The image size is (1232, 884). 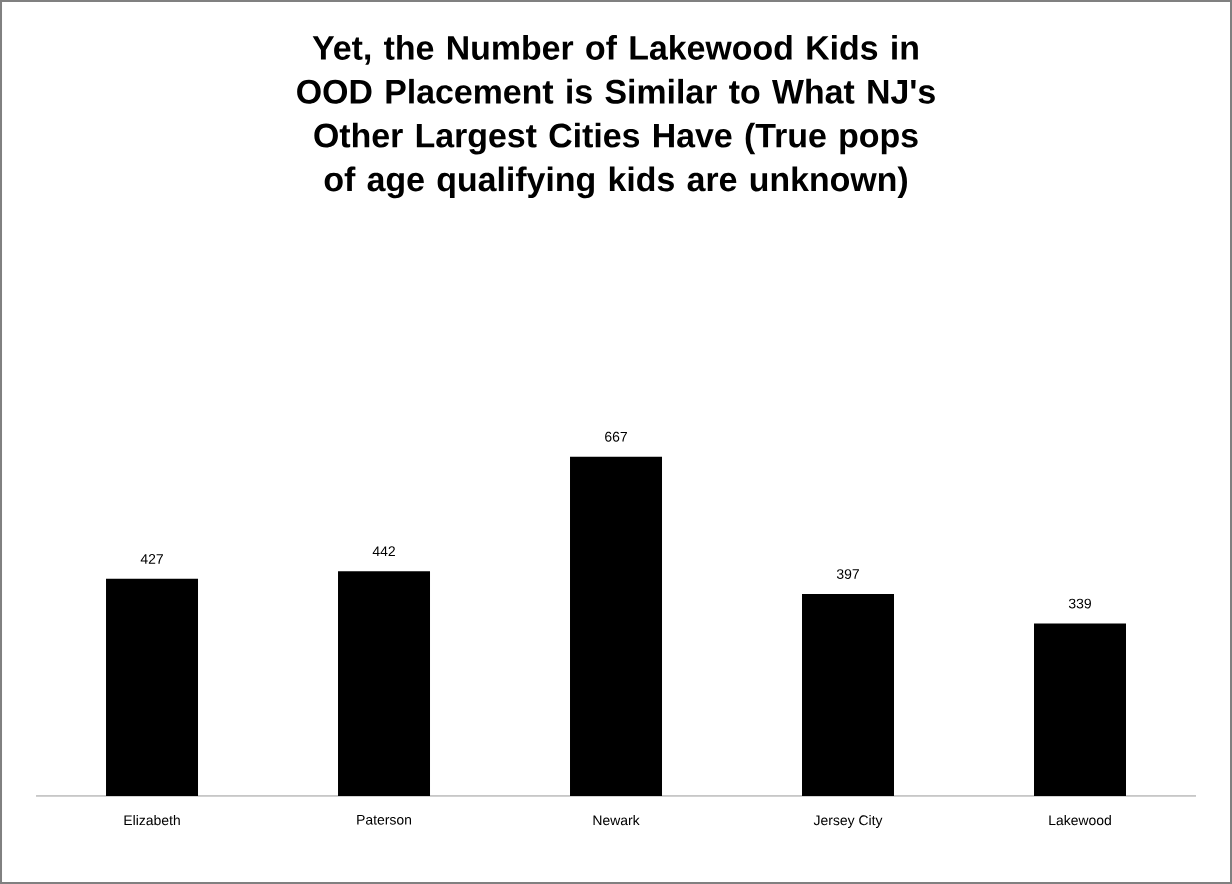 I want to click on chart-title: Yet, the Number of Lakewood Kids in OOD Placement is Similar to What NJ's Other Largest Cities Have (True pops of age qualifying kids are unknown), so click(x=616, y=117).